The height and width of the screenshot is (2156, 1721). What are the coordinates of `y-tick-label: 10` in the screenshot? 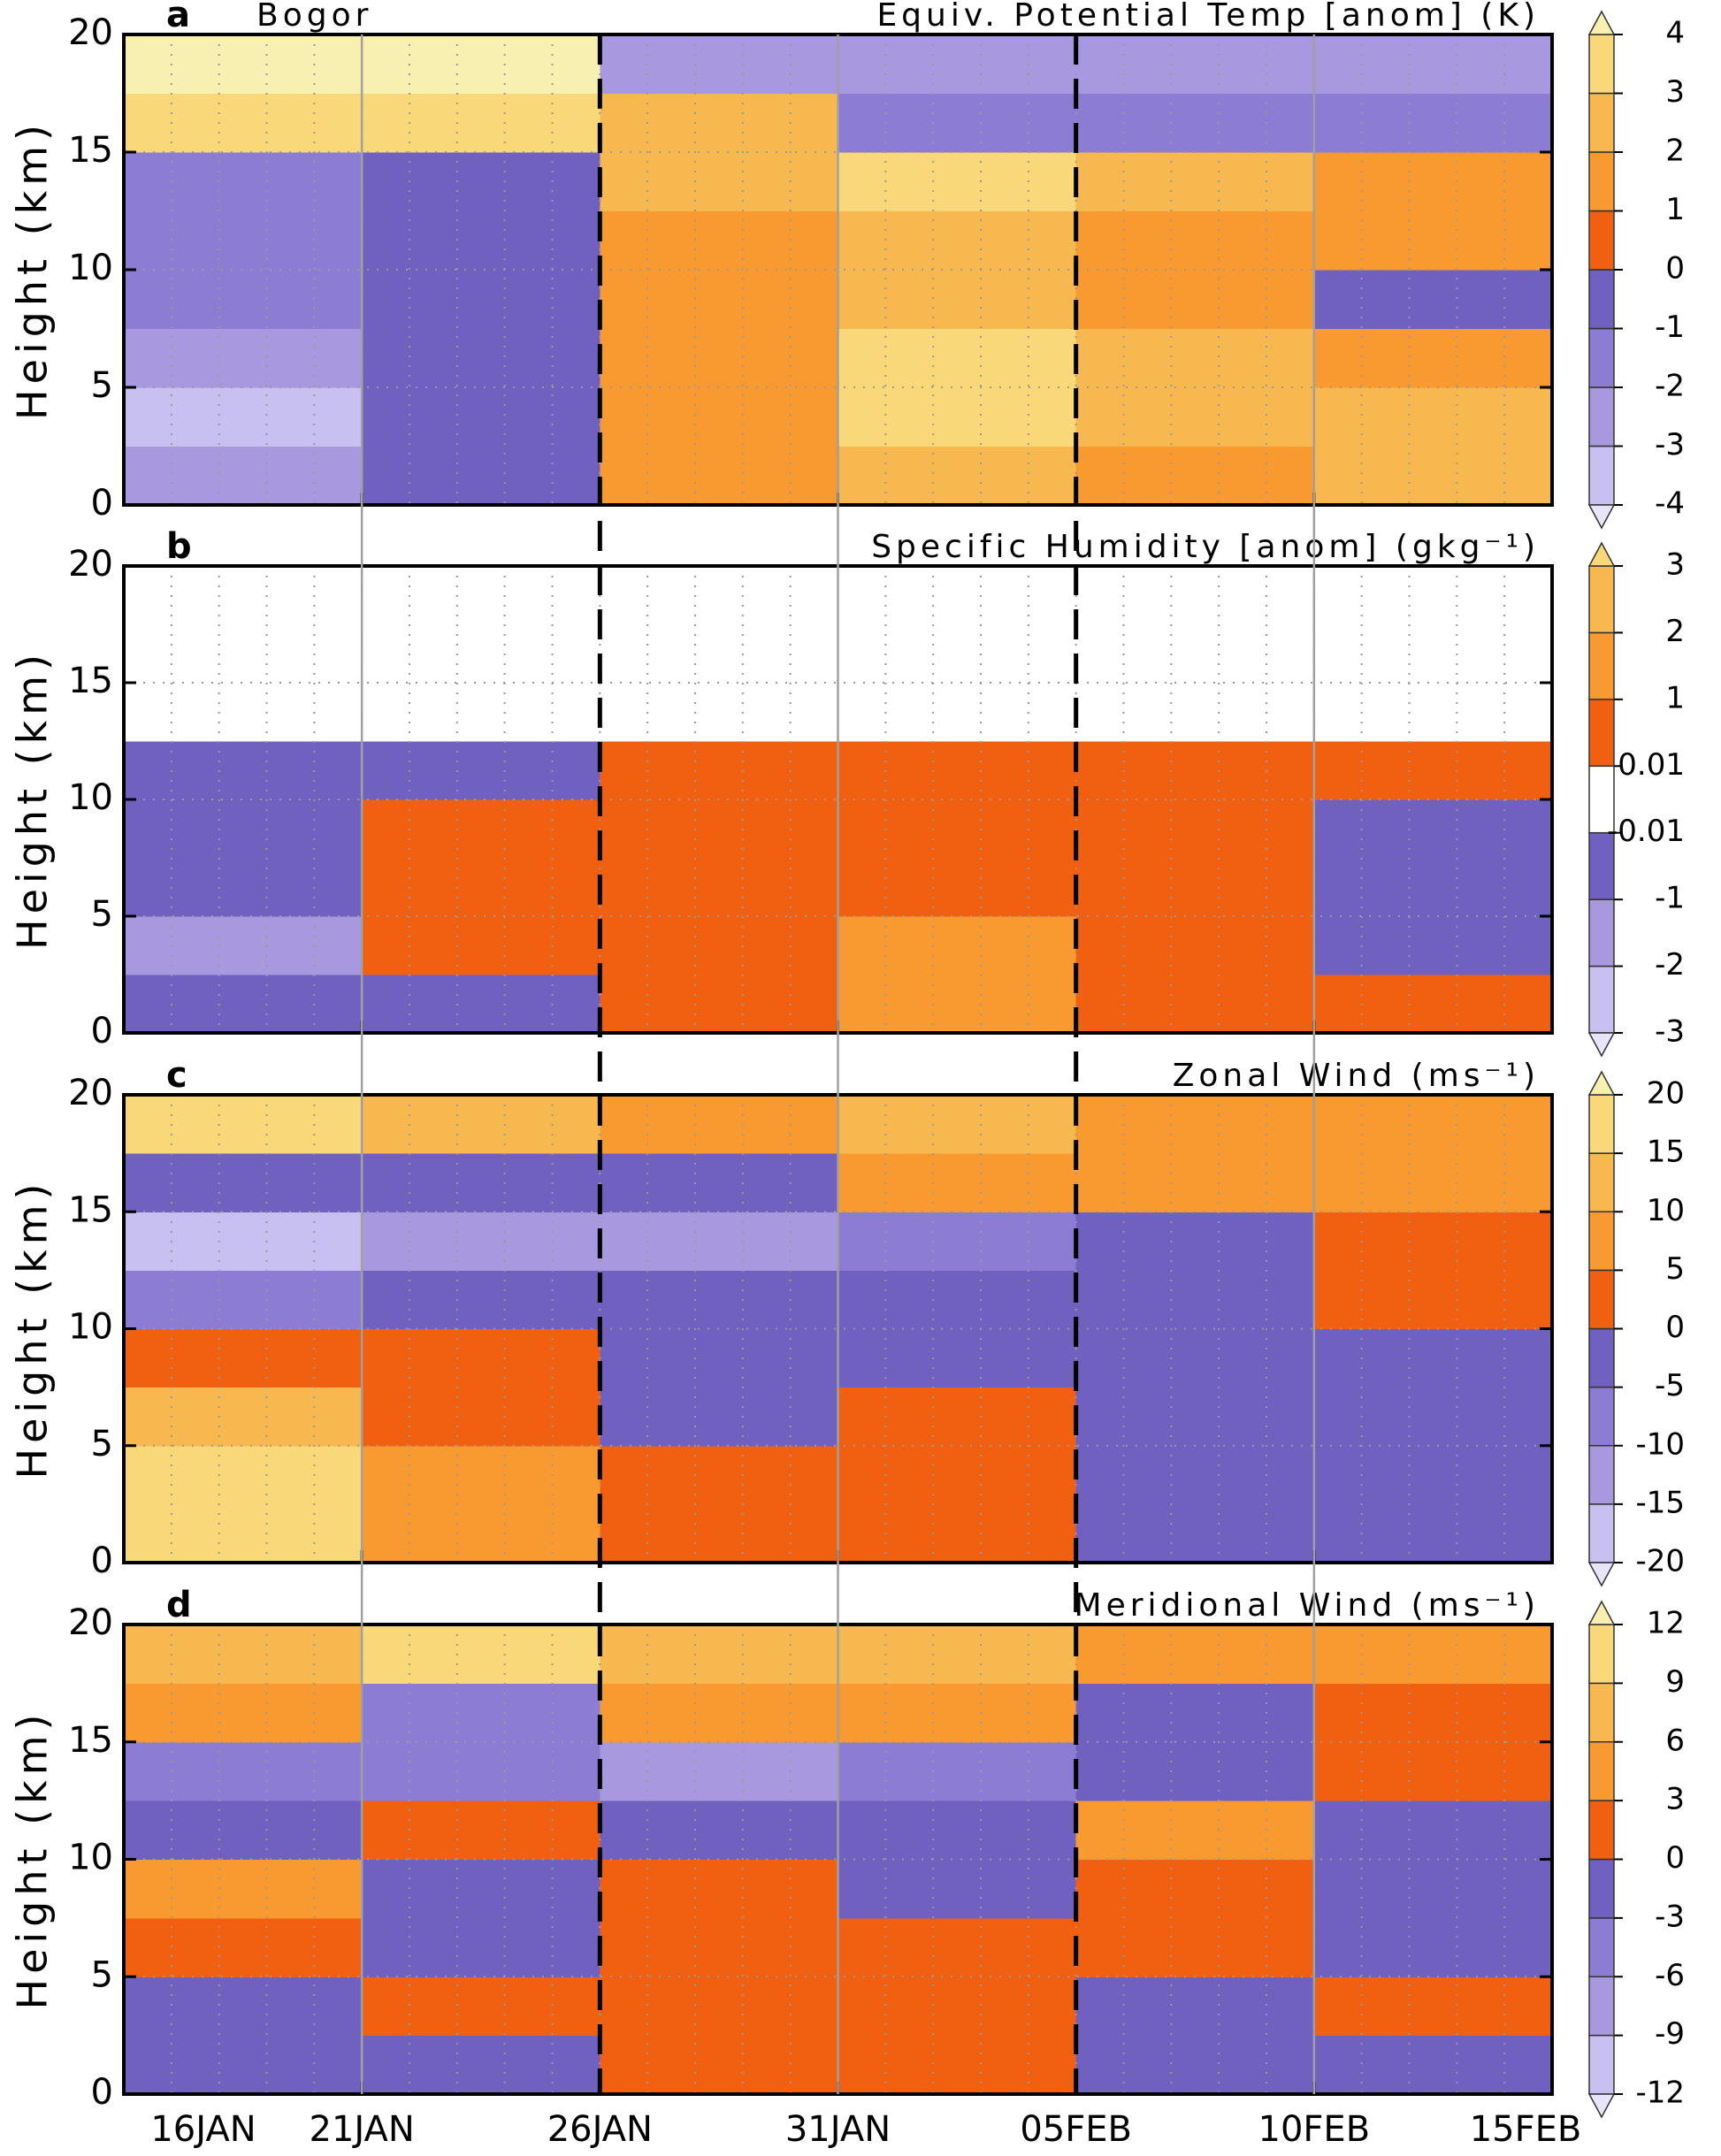 It's located at (90, 268).